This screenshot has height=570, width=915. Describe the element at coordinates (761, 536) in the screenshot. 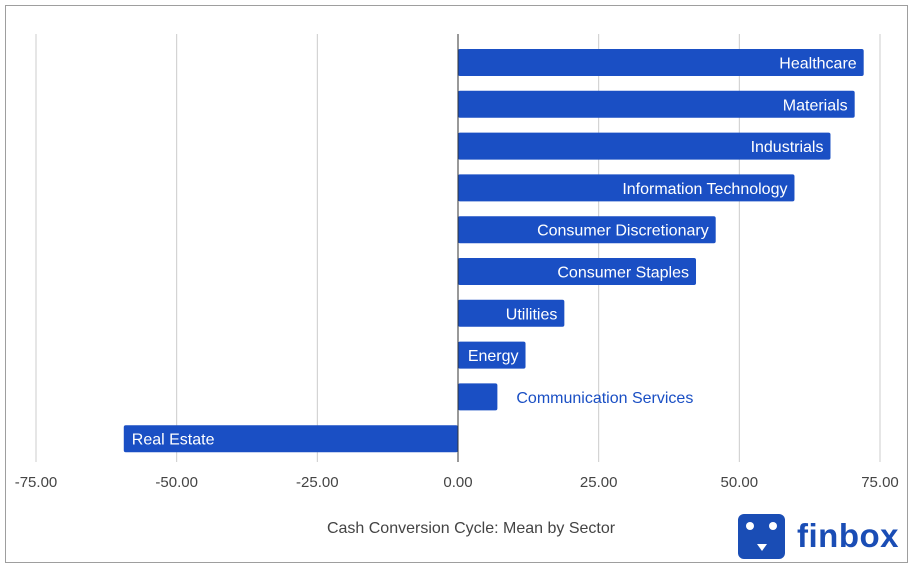

I see `finbox-robot-icon` at that location.